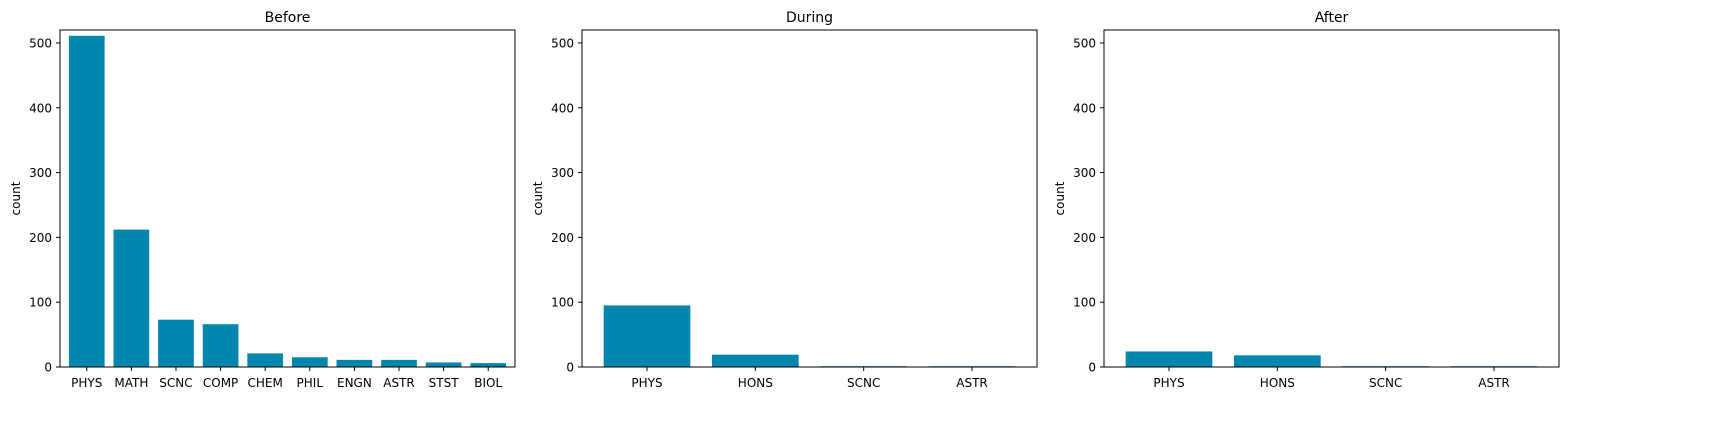  I want to click on after-ytick-label: 0, so click(1092, 368).